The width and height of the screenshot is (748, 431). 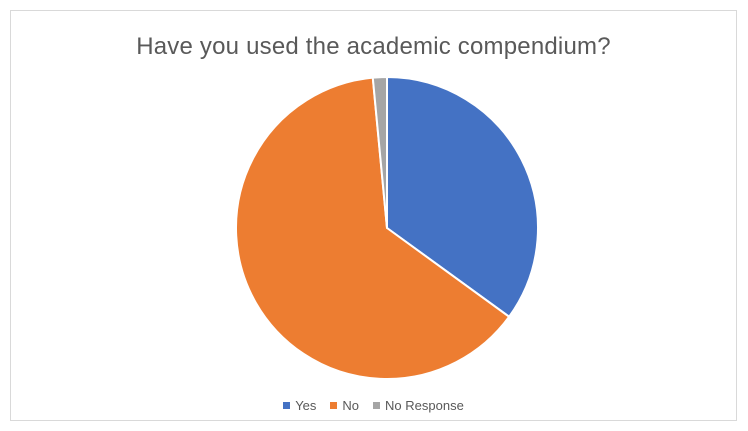 What do you see at coordinates (373, 46) in the screenshot?
I see `chart-title: Have you used the academic compendium?` at bounding box center [373, 46].